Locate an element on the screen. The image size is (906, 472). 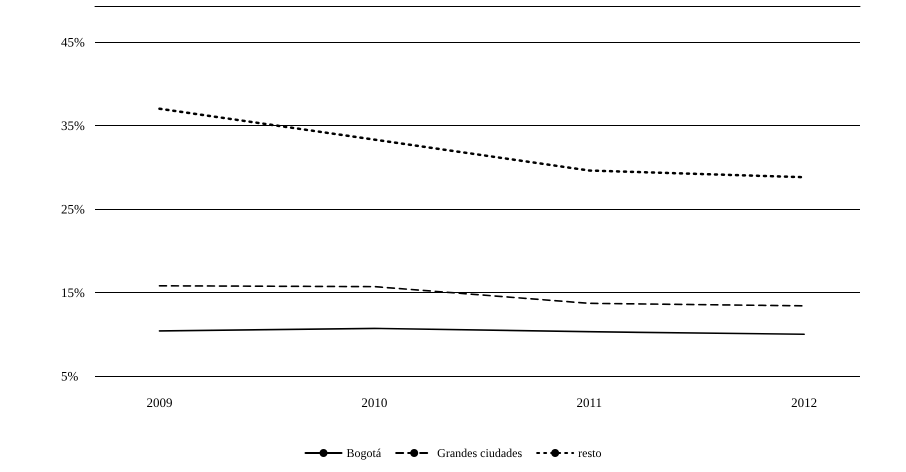
y-tick-label: 15% is located at coordinates (73, 292).